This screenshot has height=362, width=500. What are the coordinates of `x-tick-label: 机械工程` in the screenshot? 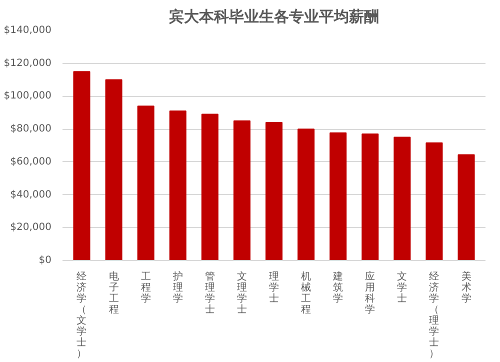 It's located at (306, 293).